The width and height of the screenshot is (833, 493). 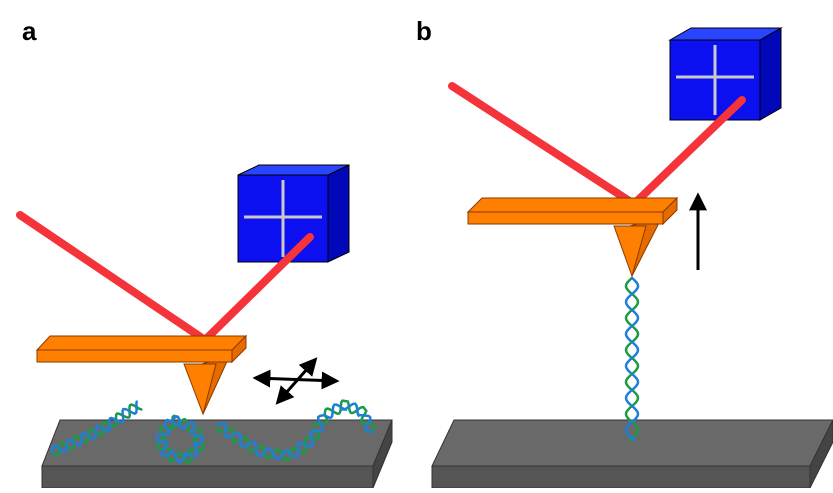 What do you see at coordinates (572, 237) in the screenshot?
I see `cantilever-b` at bounding box center [572, 237].